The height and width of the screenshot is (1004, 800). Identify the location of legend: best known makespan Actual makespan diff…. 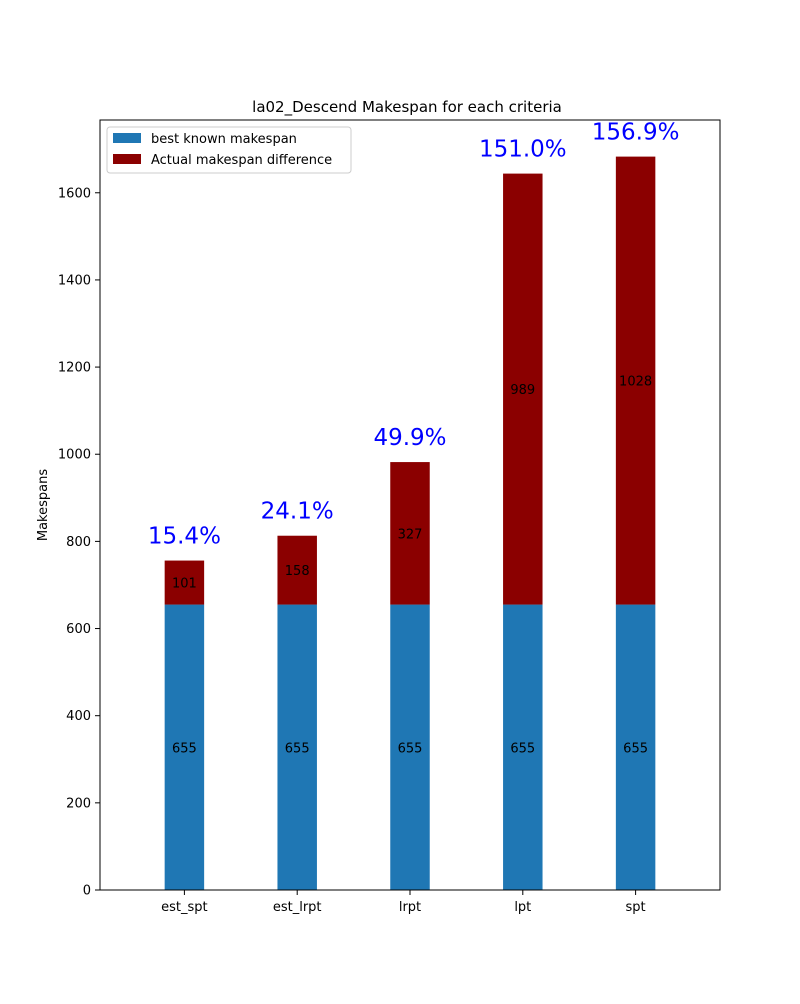
(229, 150).